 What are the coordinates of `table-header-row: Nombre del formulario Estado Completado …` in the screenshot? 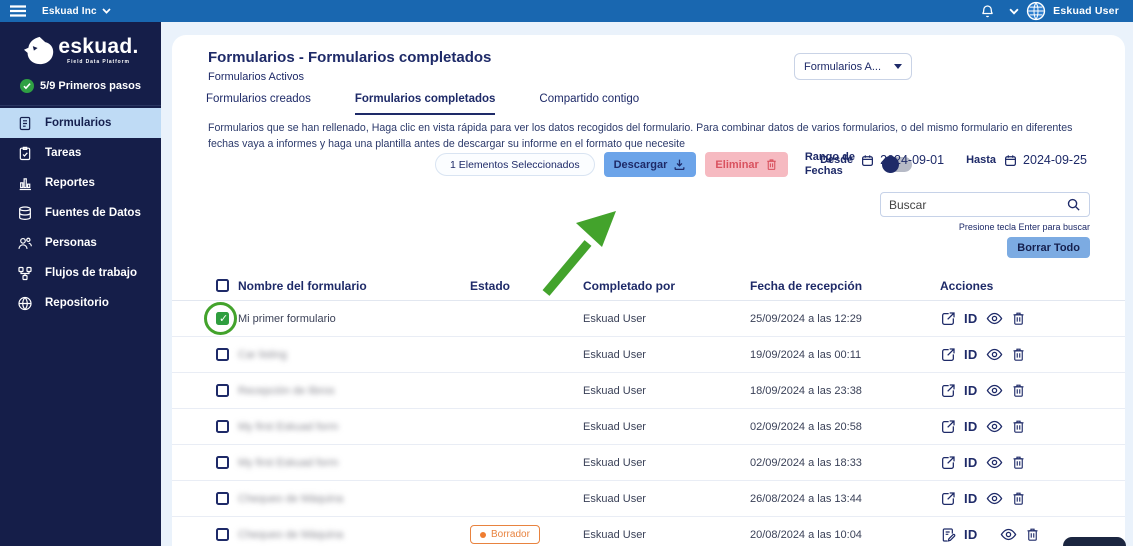 It's located at (648, 286).